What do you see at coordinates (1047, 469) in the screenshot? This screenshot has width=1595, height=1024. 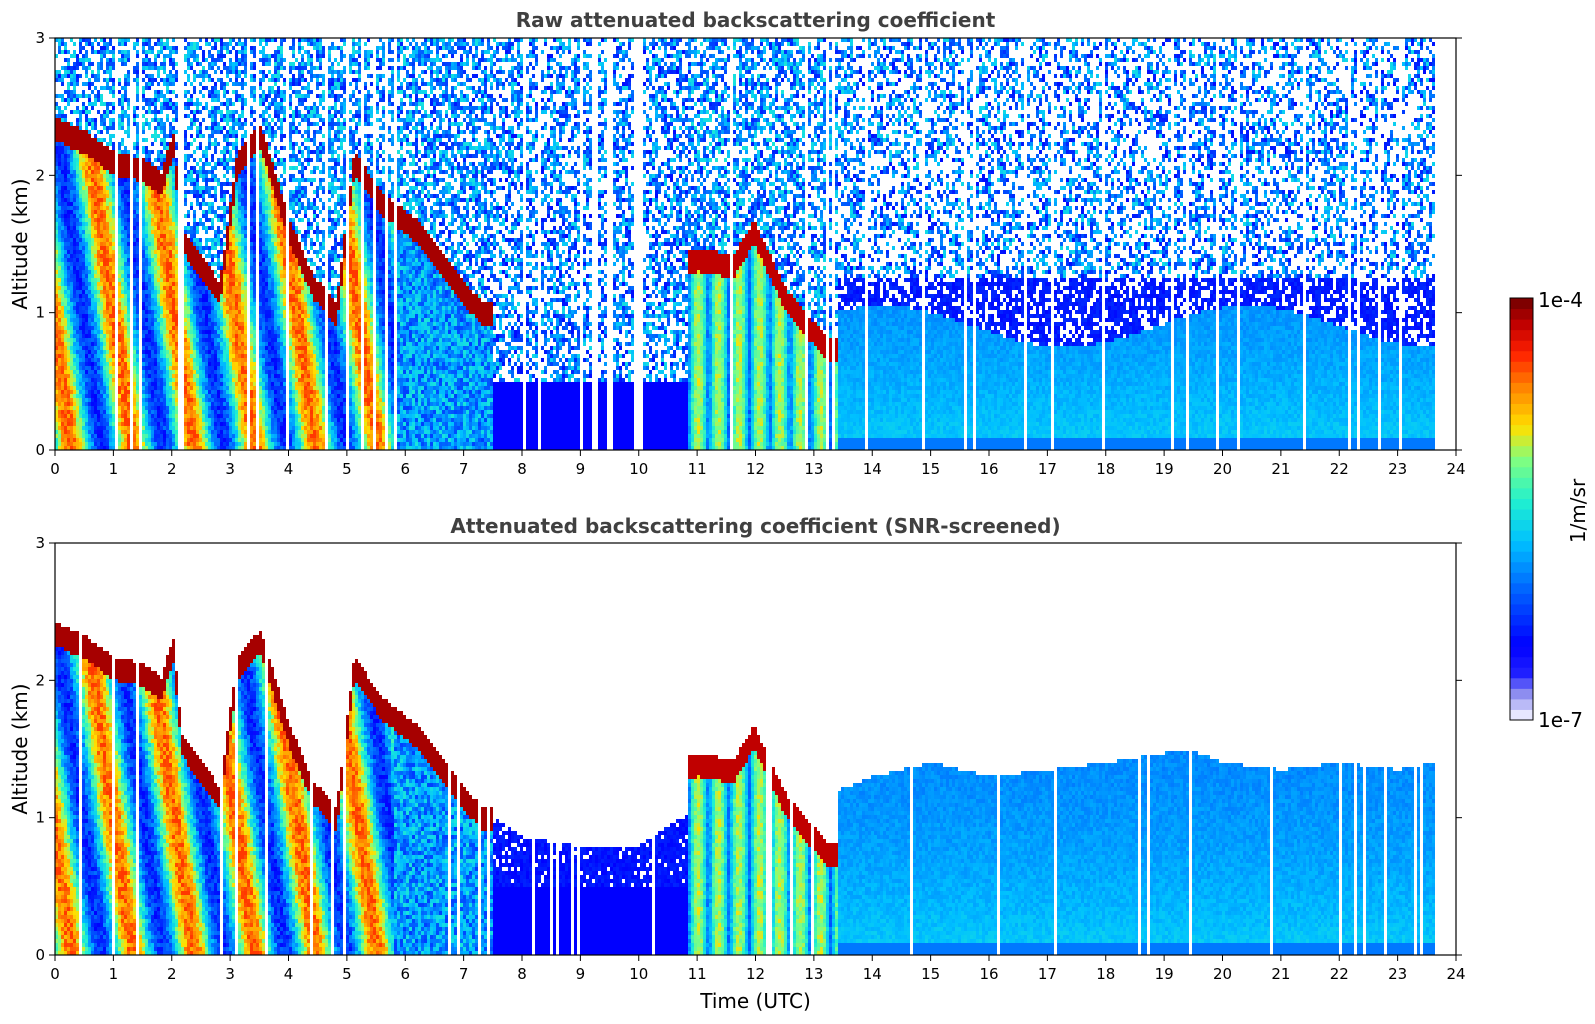 I see `panel-raw-x-tick-label: 17` at bounding box center [1047, 469].